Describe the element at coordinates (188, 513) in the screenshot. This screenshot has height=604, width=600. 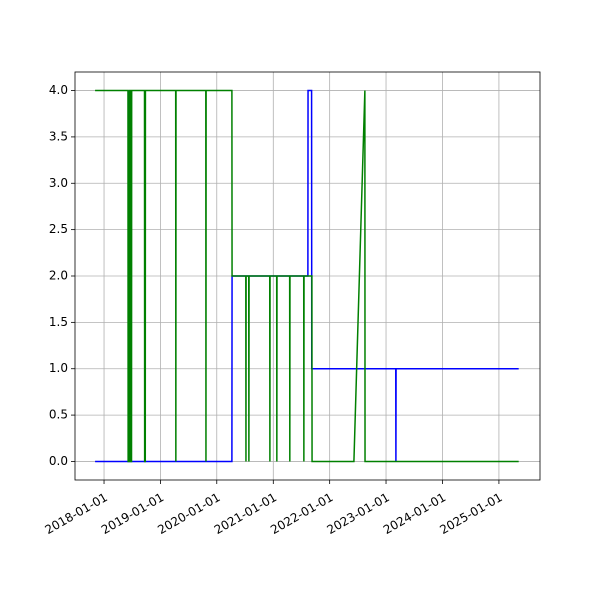
I see `x-tick-label: 2020-01-01` at that location.